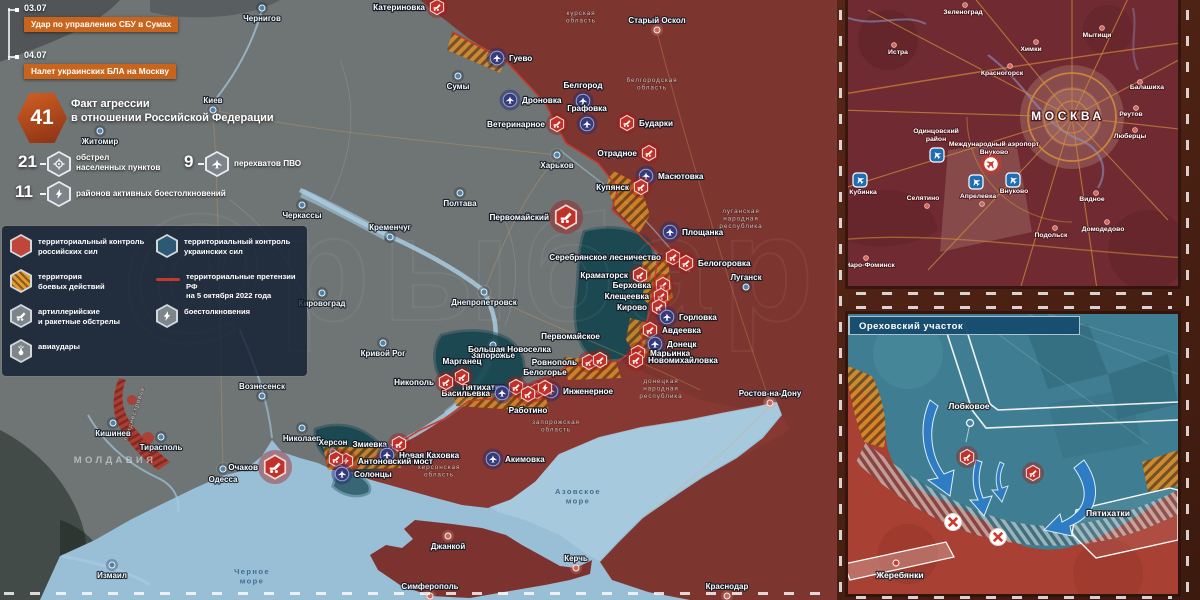 The width and height of the screenshot is (1200, 600). Describe the element at coordinates (1103, 226) in the screenshot. I see `moscow-city: Домодедово` at that location.